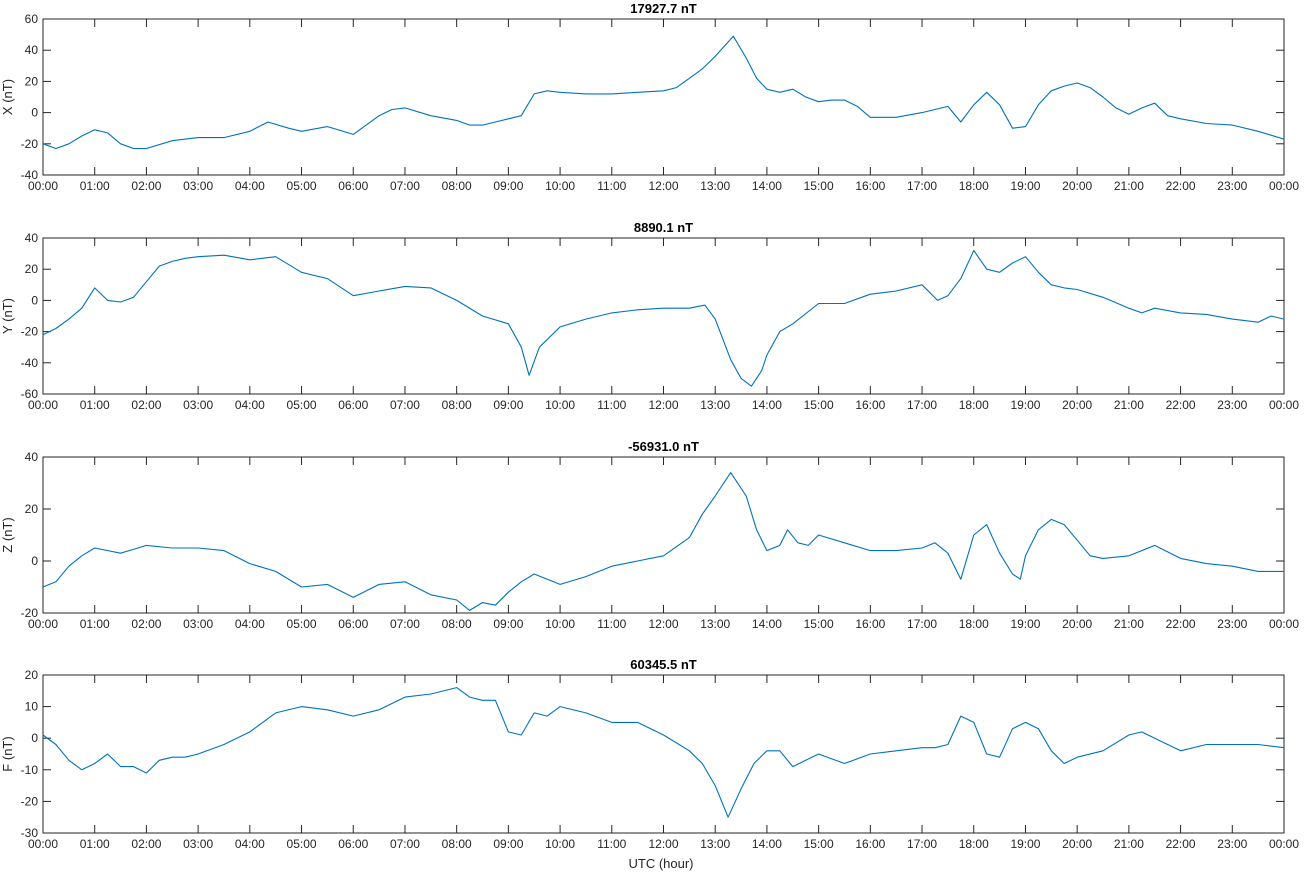  Describe the element at coordinates (663, 446) in the screenshot. I see `panel-title-z: -56931.0 nT` at that location.